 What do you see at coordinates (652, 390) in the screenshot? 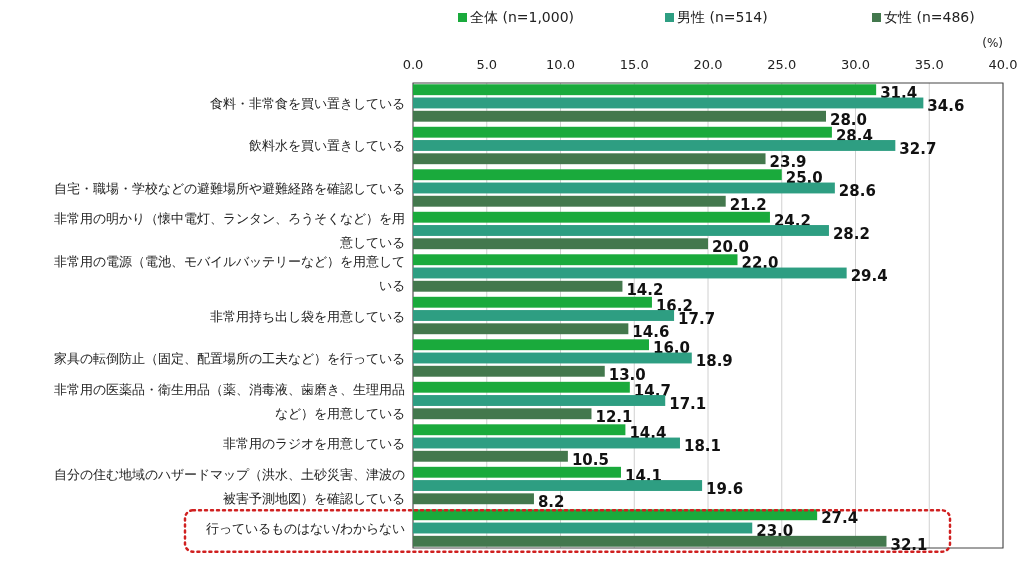
I see `data-label: 14.7` at bounding box center [652, 390].